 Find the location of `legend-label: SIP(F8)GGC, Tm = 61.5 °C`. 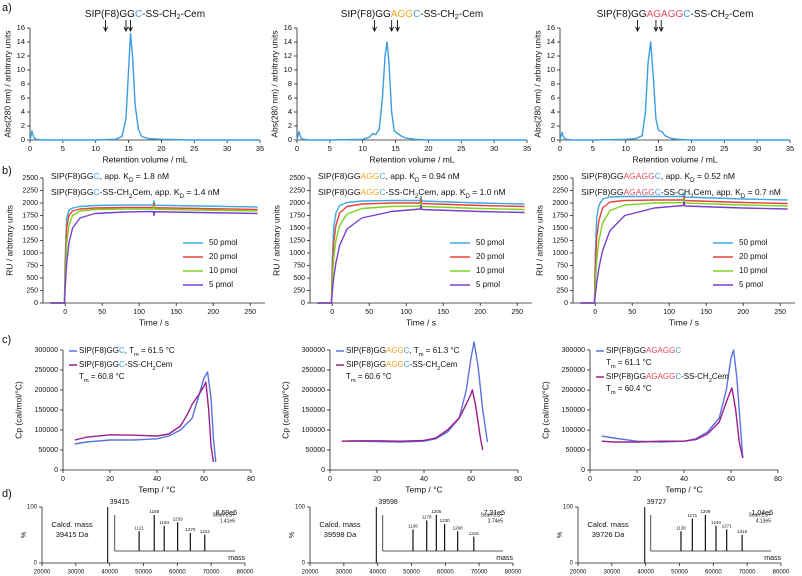

legend-label: SIP(F8)GGC, Tm = 61.5 °C is located at coordinates (127, 351).